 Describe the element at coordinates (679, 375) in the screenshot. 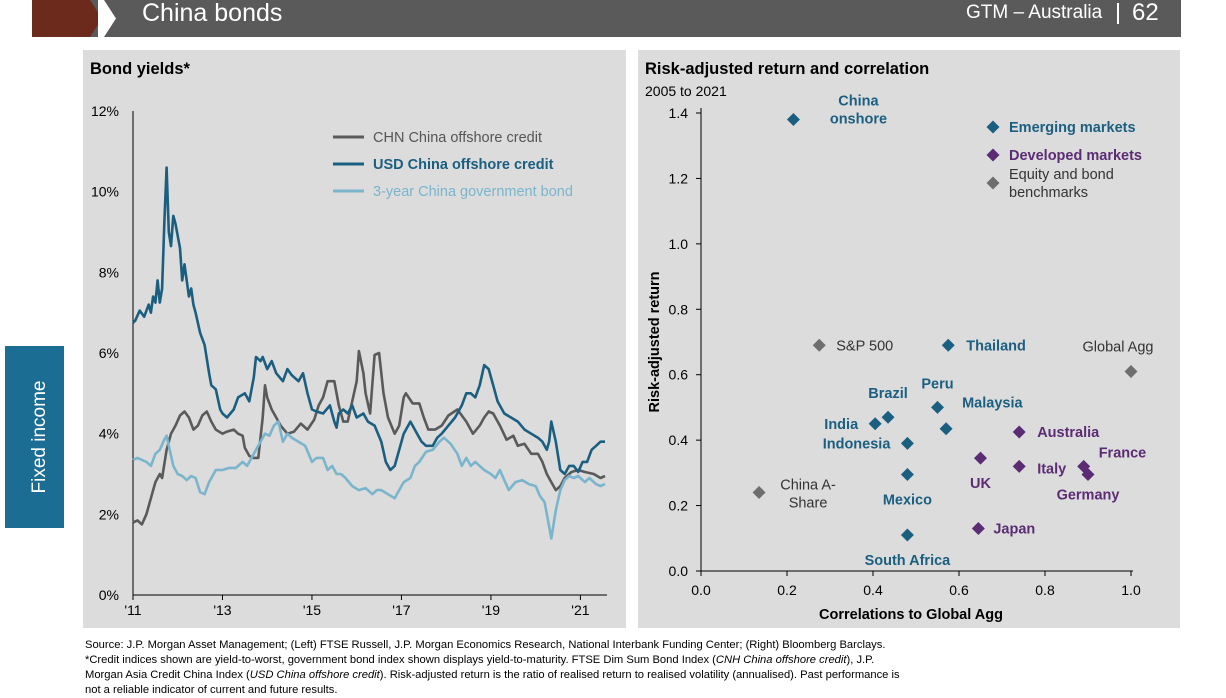

I see `y-tick-label: 0.6` at that location.